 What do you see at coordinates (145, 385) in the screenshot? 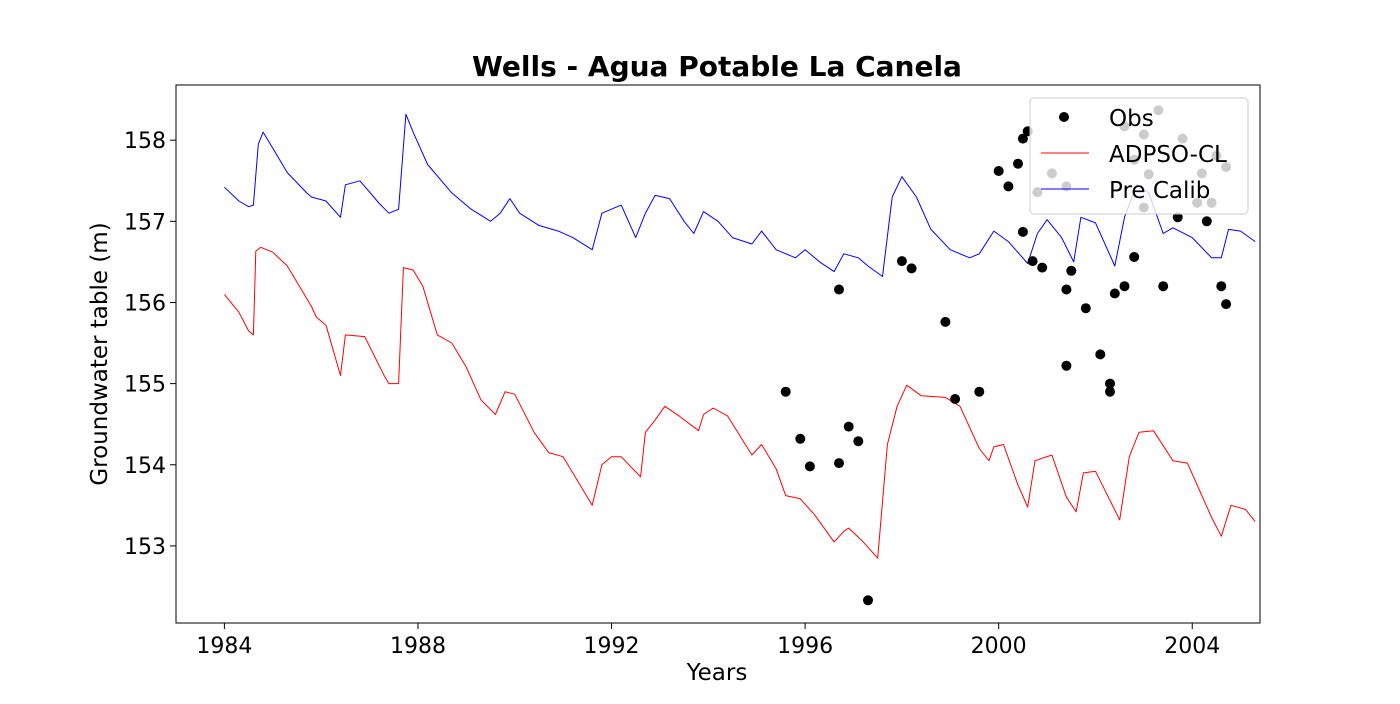
I see `y-tick-label: 155` at bounding box center [145, 385].